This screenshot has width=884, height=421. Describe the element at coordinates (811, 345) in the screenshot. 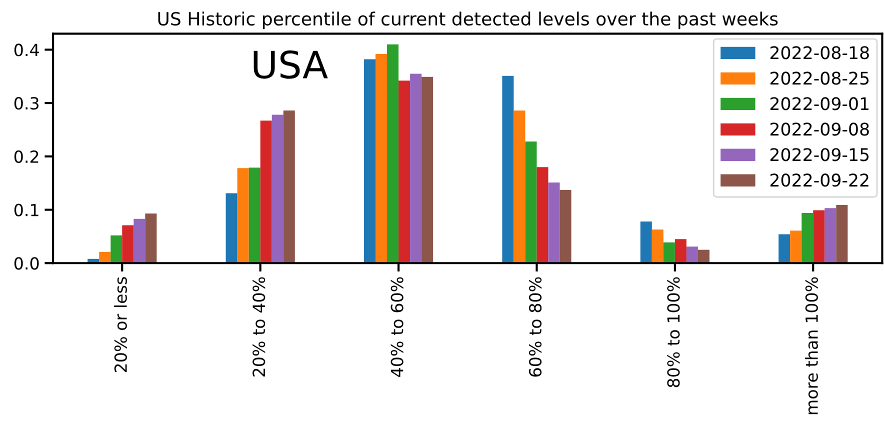

I see `x-tick-label: more than 100%` at that location.